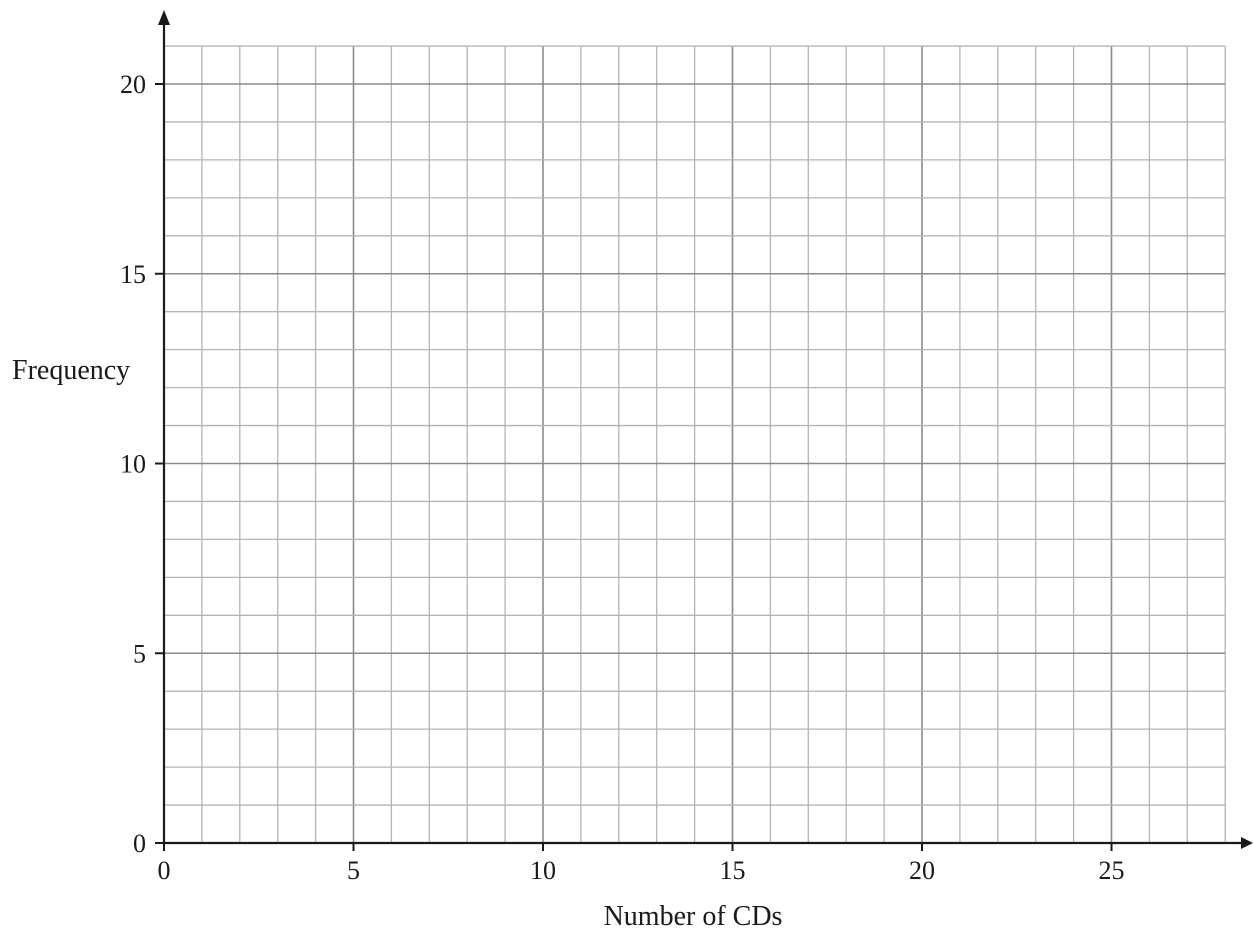  What do you see at coordinates (543, 870) in the screenshot?
I see `x-tick-label: 10` at bounding box center [543, 870].